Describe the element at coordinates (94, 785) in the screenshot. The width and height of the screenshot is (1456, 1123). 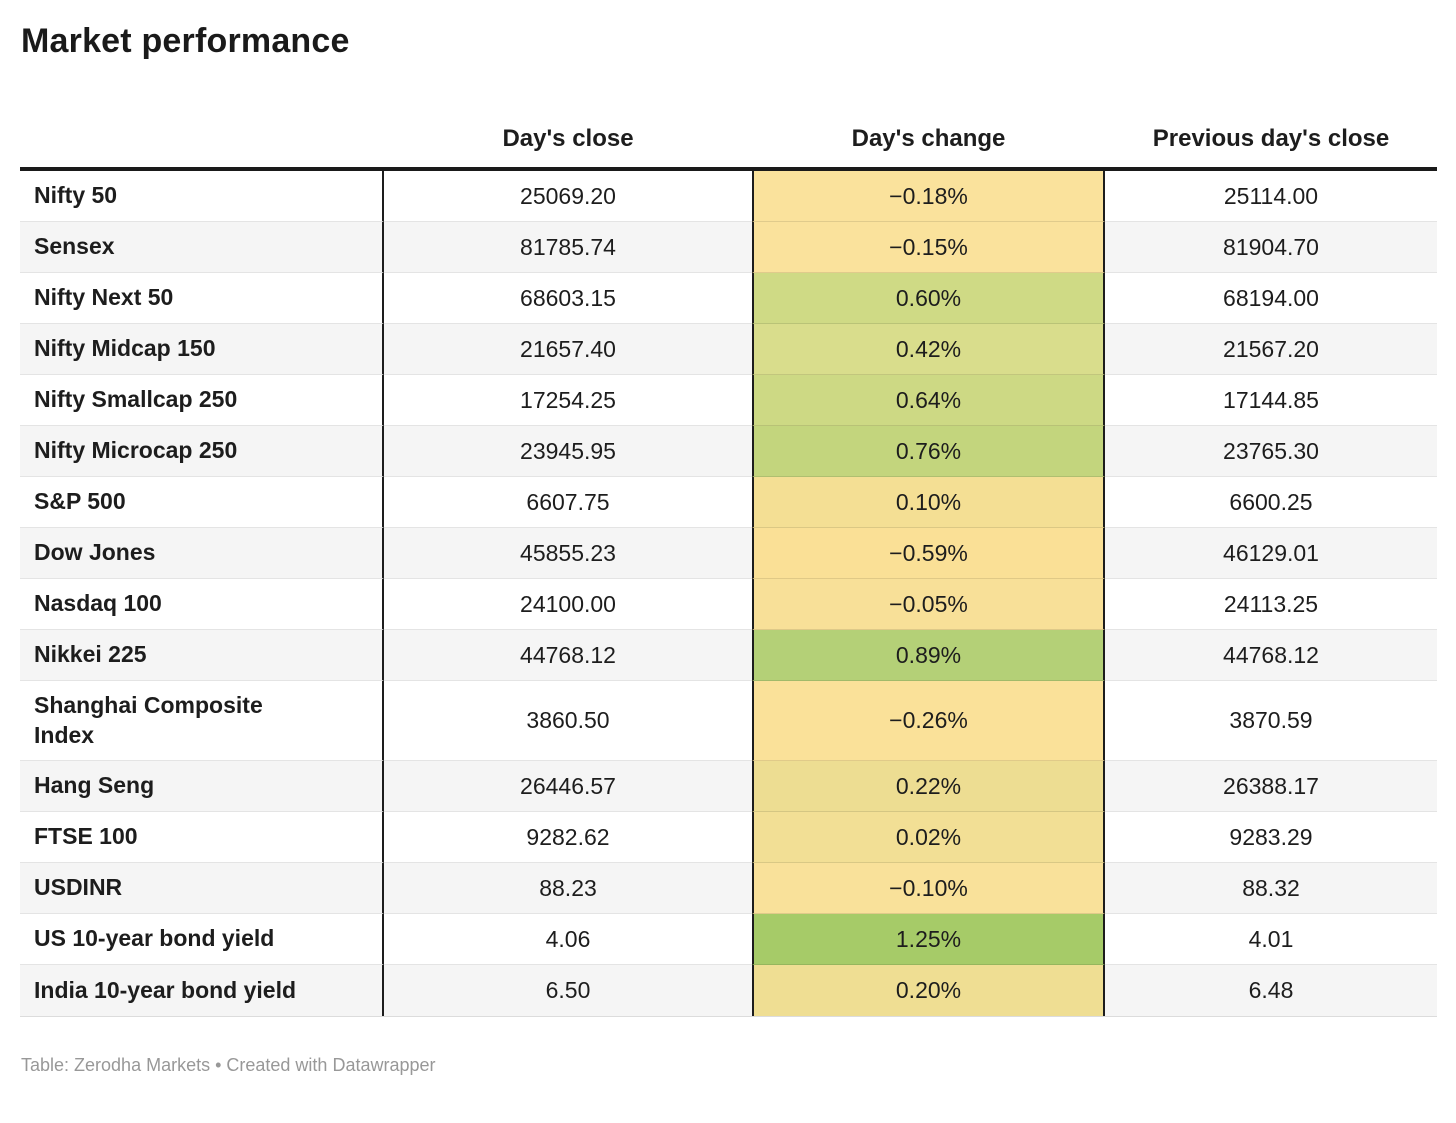
I see `row-label: Hang Seng` at that location.